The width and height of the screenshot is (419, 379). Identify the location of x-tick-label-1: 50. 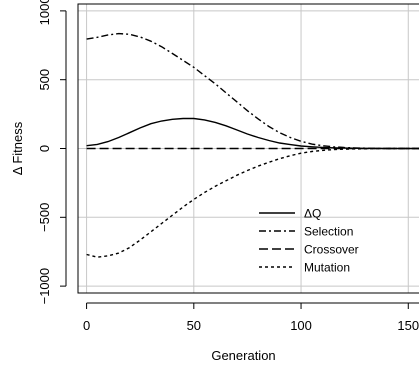
(194, 325).